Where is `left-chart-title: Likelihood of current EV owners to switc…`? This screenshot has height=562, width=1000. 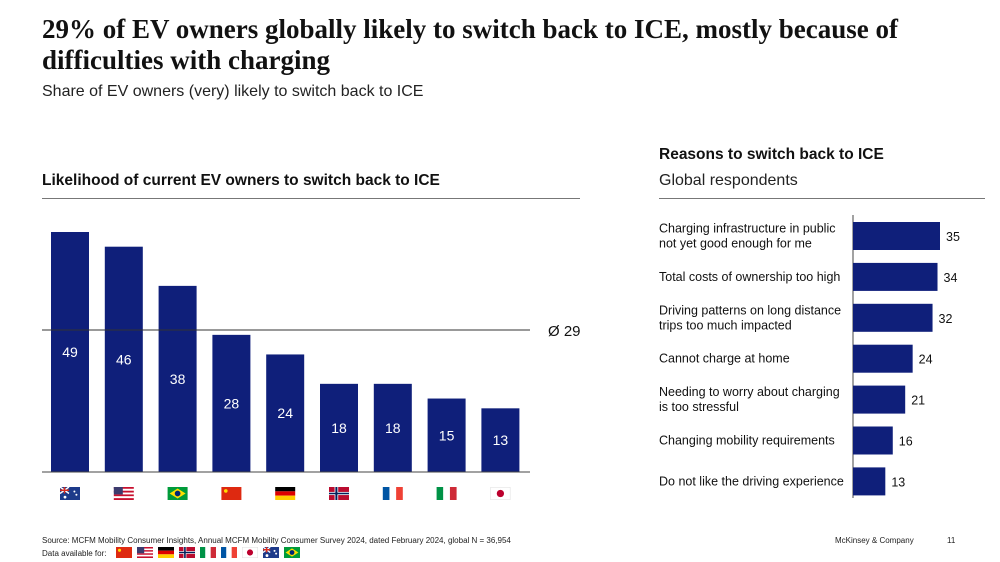 left-chart-title: Likelihood of current EV owners to switc… is located at coordinates (241, 180).